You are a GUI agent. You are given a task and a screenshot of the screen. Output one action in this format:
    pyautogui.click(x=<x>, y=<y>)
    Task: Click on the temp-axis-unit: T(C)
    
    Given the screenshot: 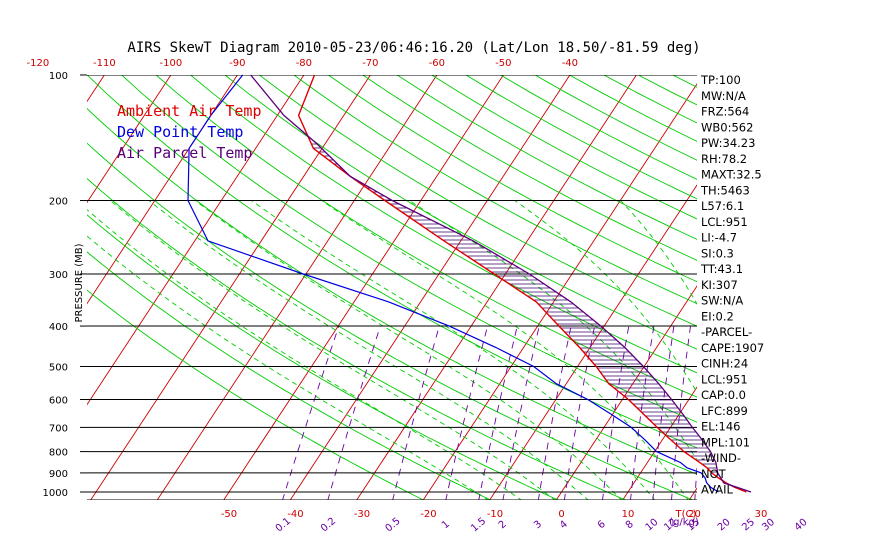 What is the action you would take?
    pyautogui.click(x=686, y=514)
    